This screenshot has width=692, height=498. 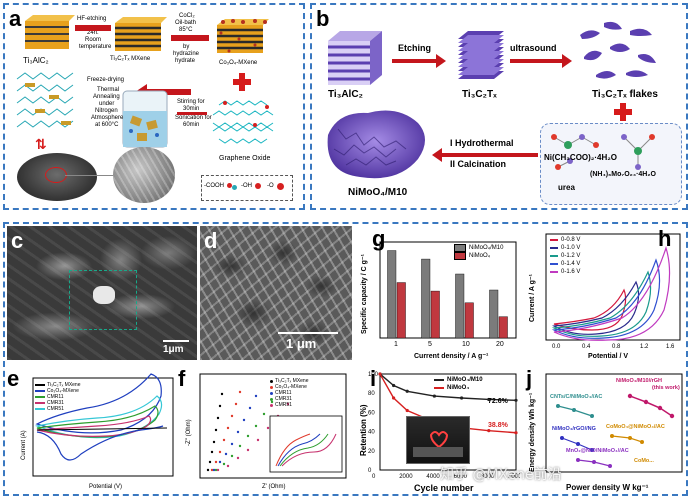 What do you see at coordinates (107, 118) in the screenshot?
I see `freeze-6: Atmosphere` at bounding box center [107, 118].